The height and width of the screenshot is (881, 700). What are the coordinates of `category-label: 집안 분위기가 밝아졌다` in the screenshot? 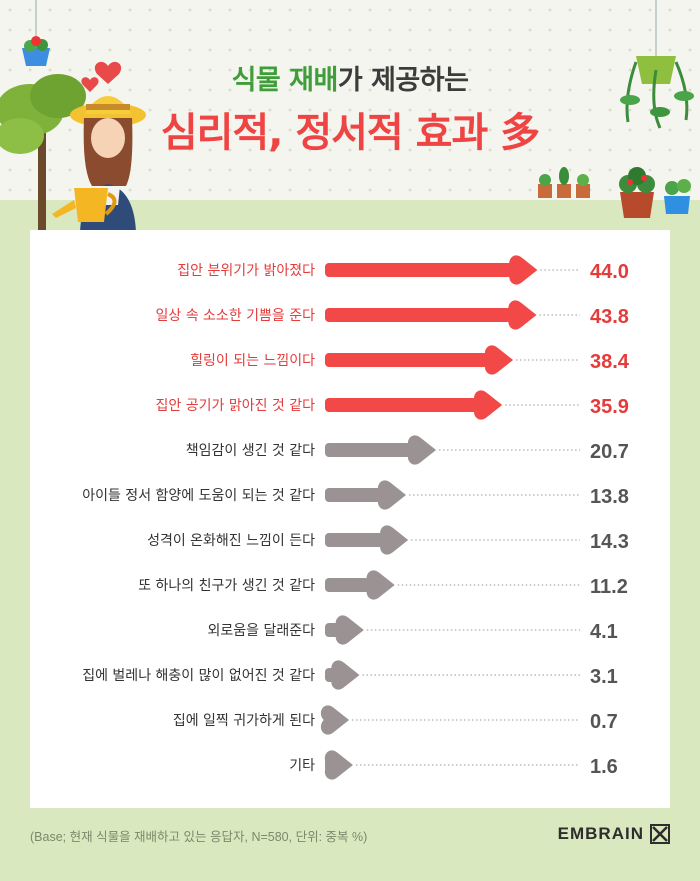 It's located at (246, 271).